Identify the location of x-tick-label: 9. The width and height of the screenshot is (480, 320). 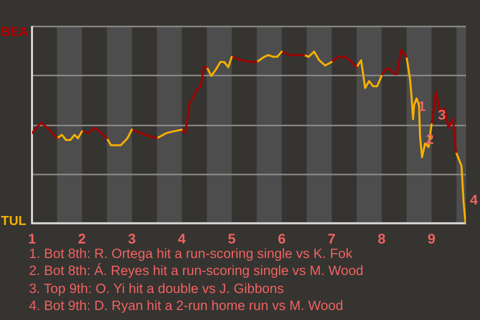
(432, 238).